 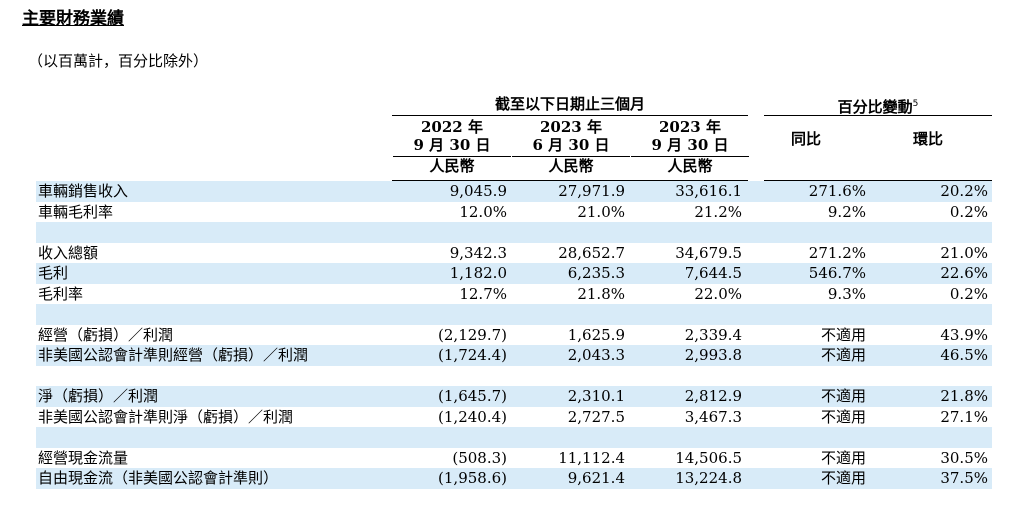 What do you see at coordinates (837, 273) in the screenshot?
I see `yoy-change: 546.7%` at bounding box center [837, 273].